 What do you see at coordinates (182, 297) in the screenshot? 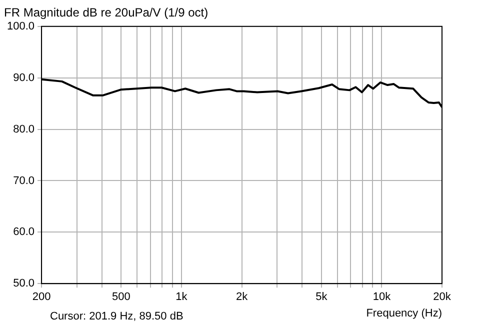
I see `x-tick-label: 1k` at bounding box center [182, 297].